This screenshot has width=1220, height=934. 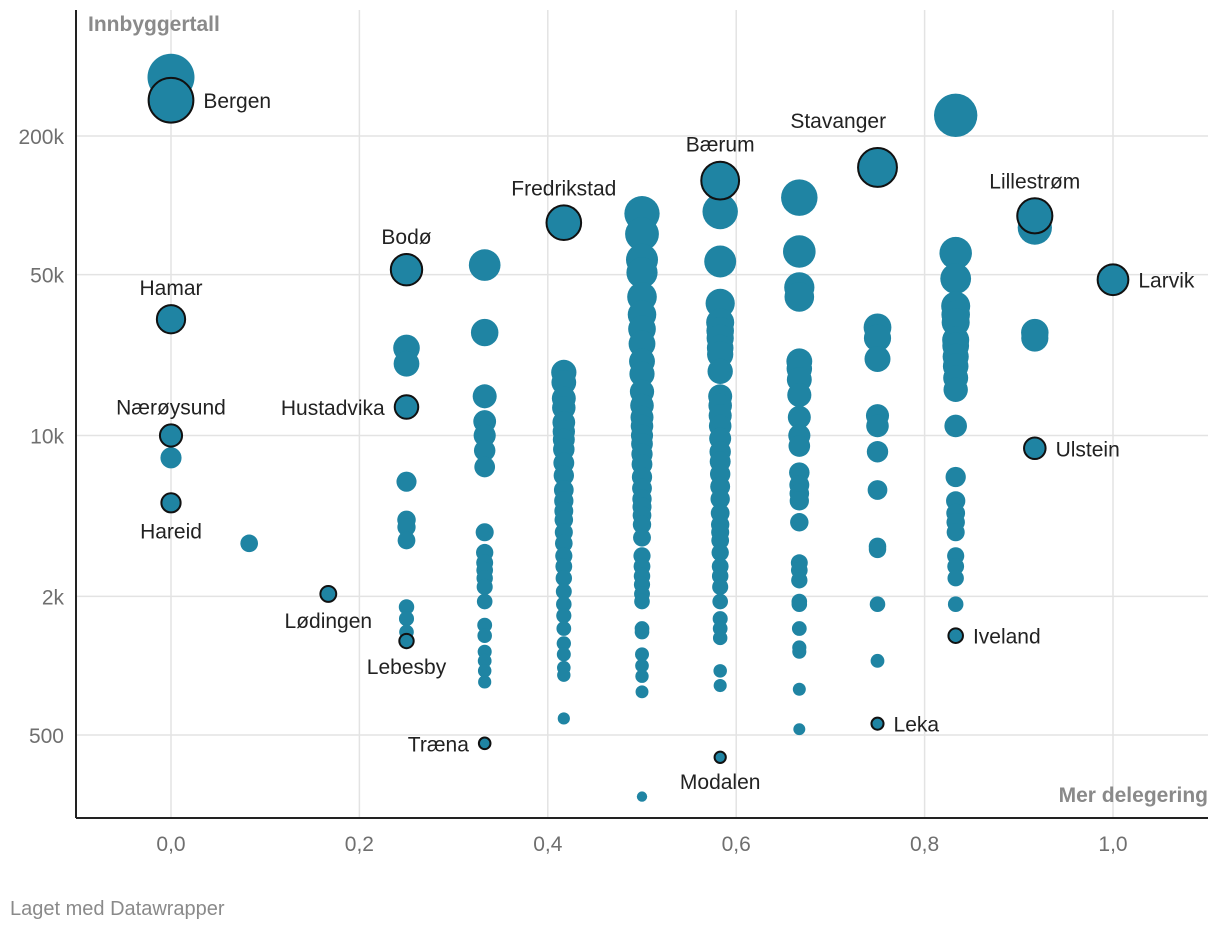 What do you see at coordinates (407, 667) in the screenshot?
I see `point-label: Lebesby` at bounding box center [407, 667].